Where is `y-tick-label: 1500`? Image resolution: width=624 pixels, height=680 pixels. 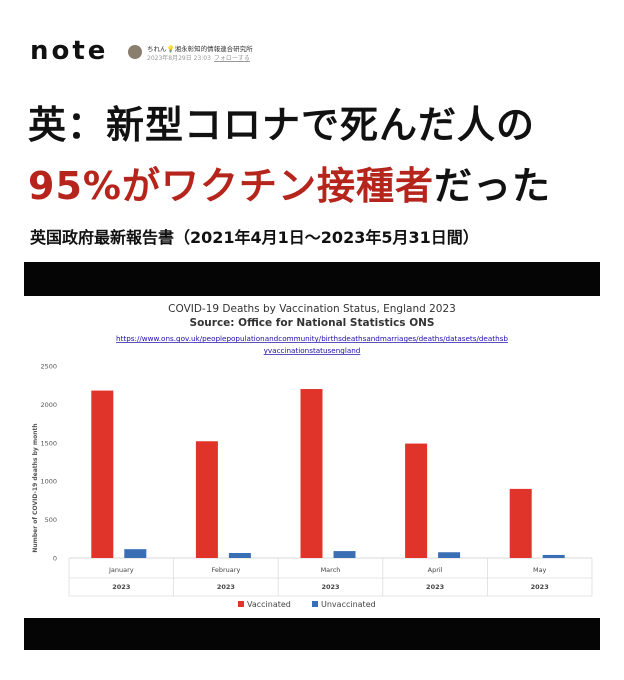 y-tick-label: 1500 is located at coordinates (48, 443).